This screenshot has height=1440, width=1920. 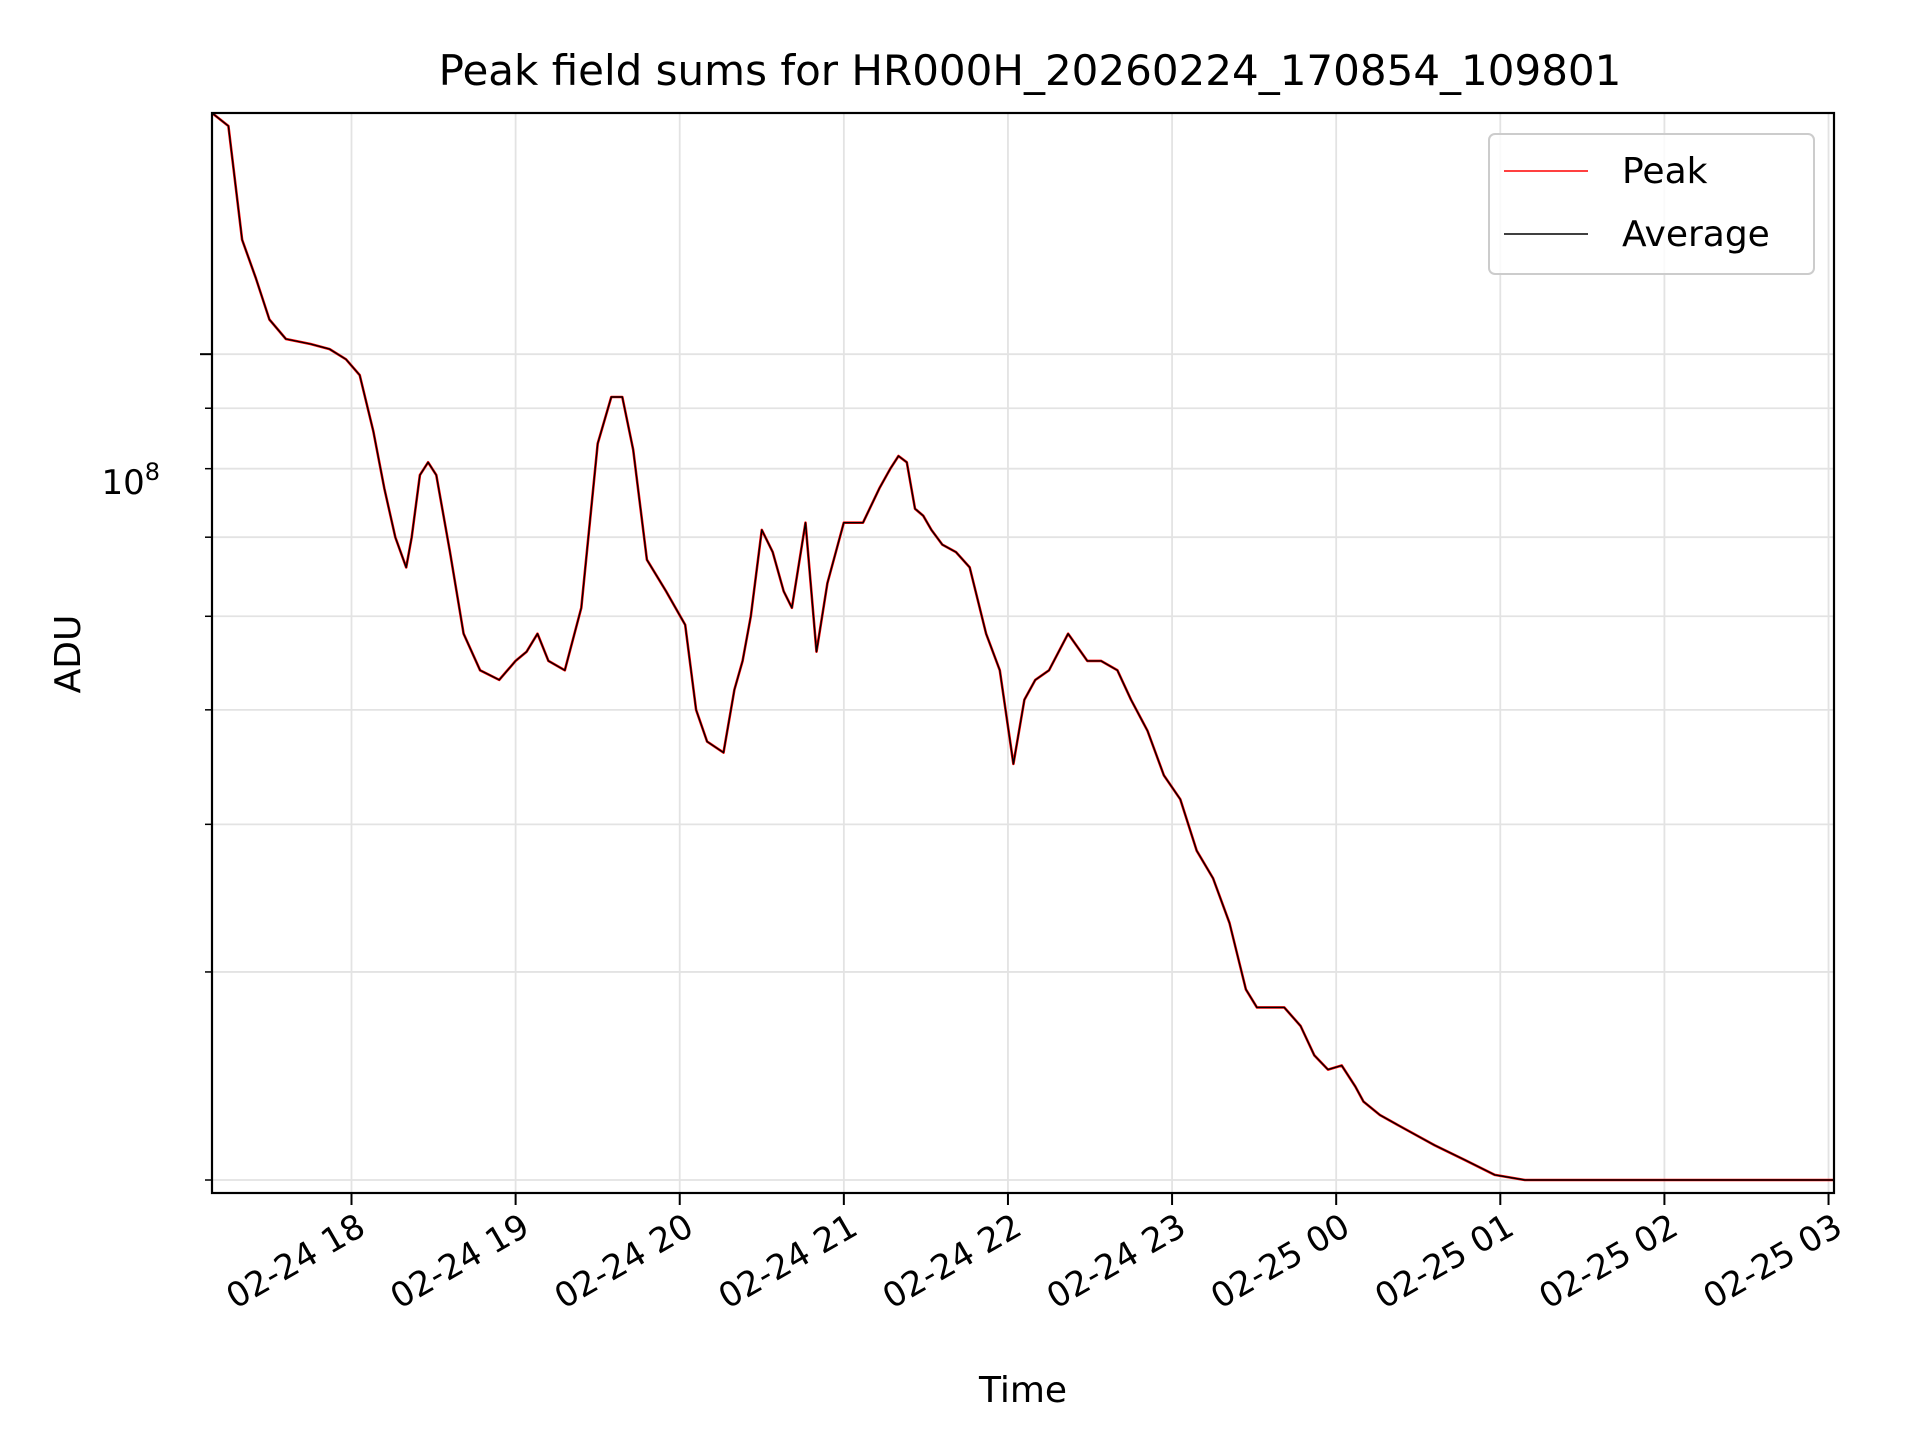 What do you see at coordinates (152, 472) in the screenshot?
I see `y-major-tick-exponent: 8` at bounding box center [152, 472].